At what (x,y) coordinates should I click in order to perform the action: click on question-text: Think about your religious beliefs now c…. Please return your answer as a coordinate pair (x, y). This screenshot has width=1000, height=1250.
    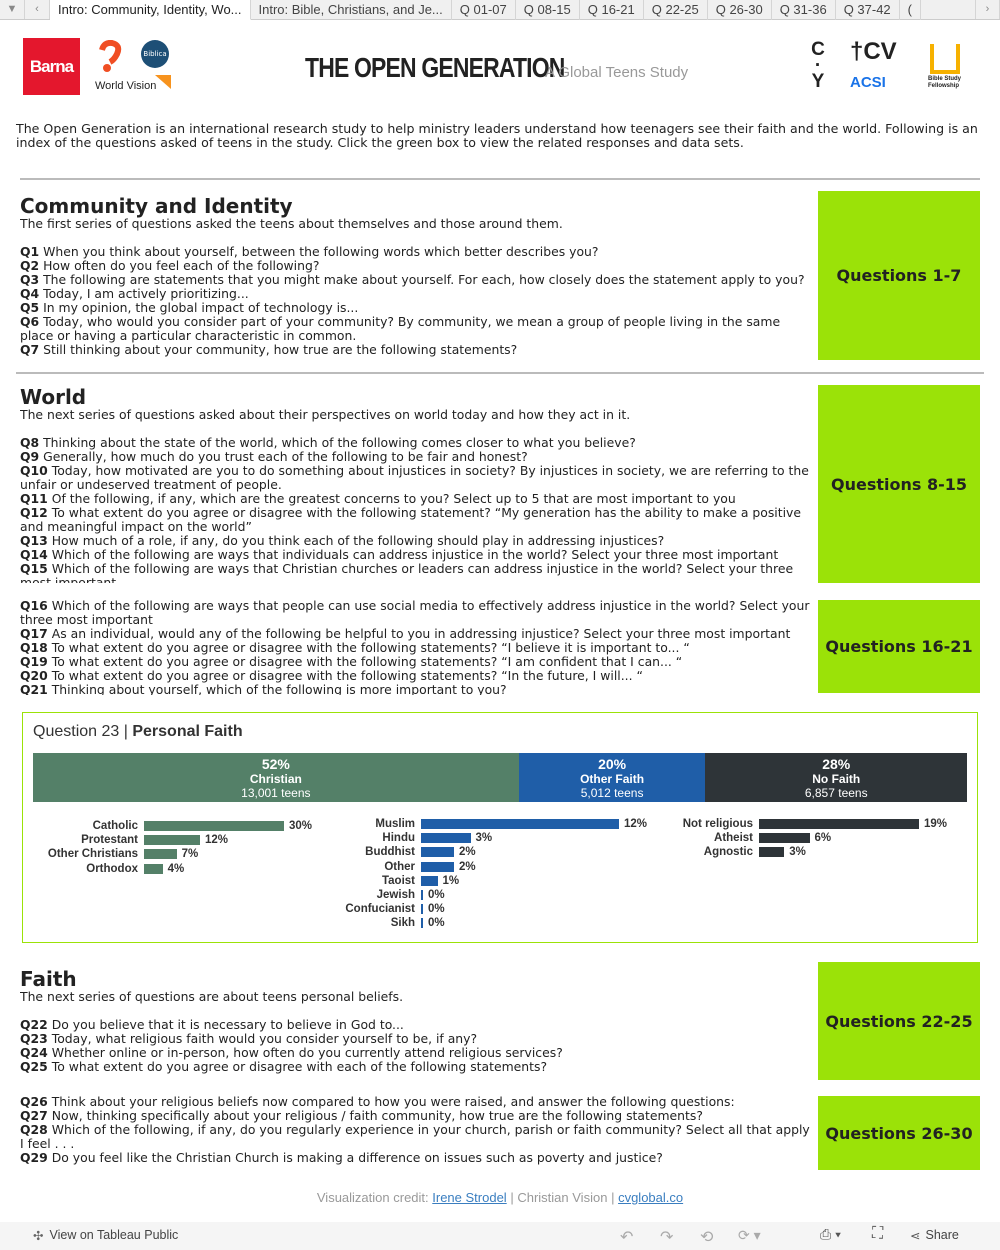
    Looking at the image, I should click on (393, 1102).